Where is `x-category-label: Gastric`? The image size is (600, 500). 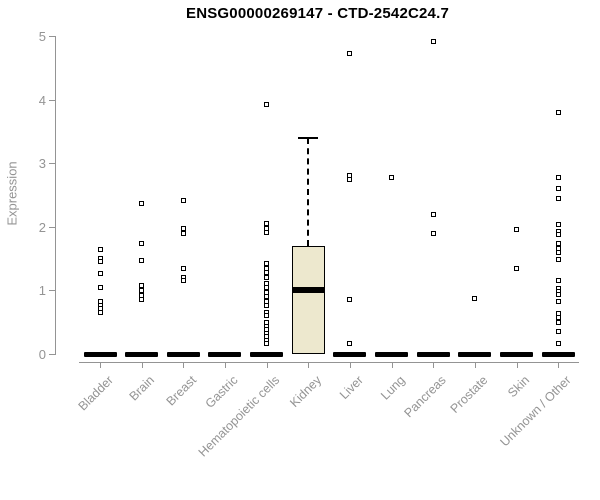
x-category-label: Gastric is located at coordinates (221, 392).